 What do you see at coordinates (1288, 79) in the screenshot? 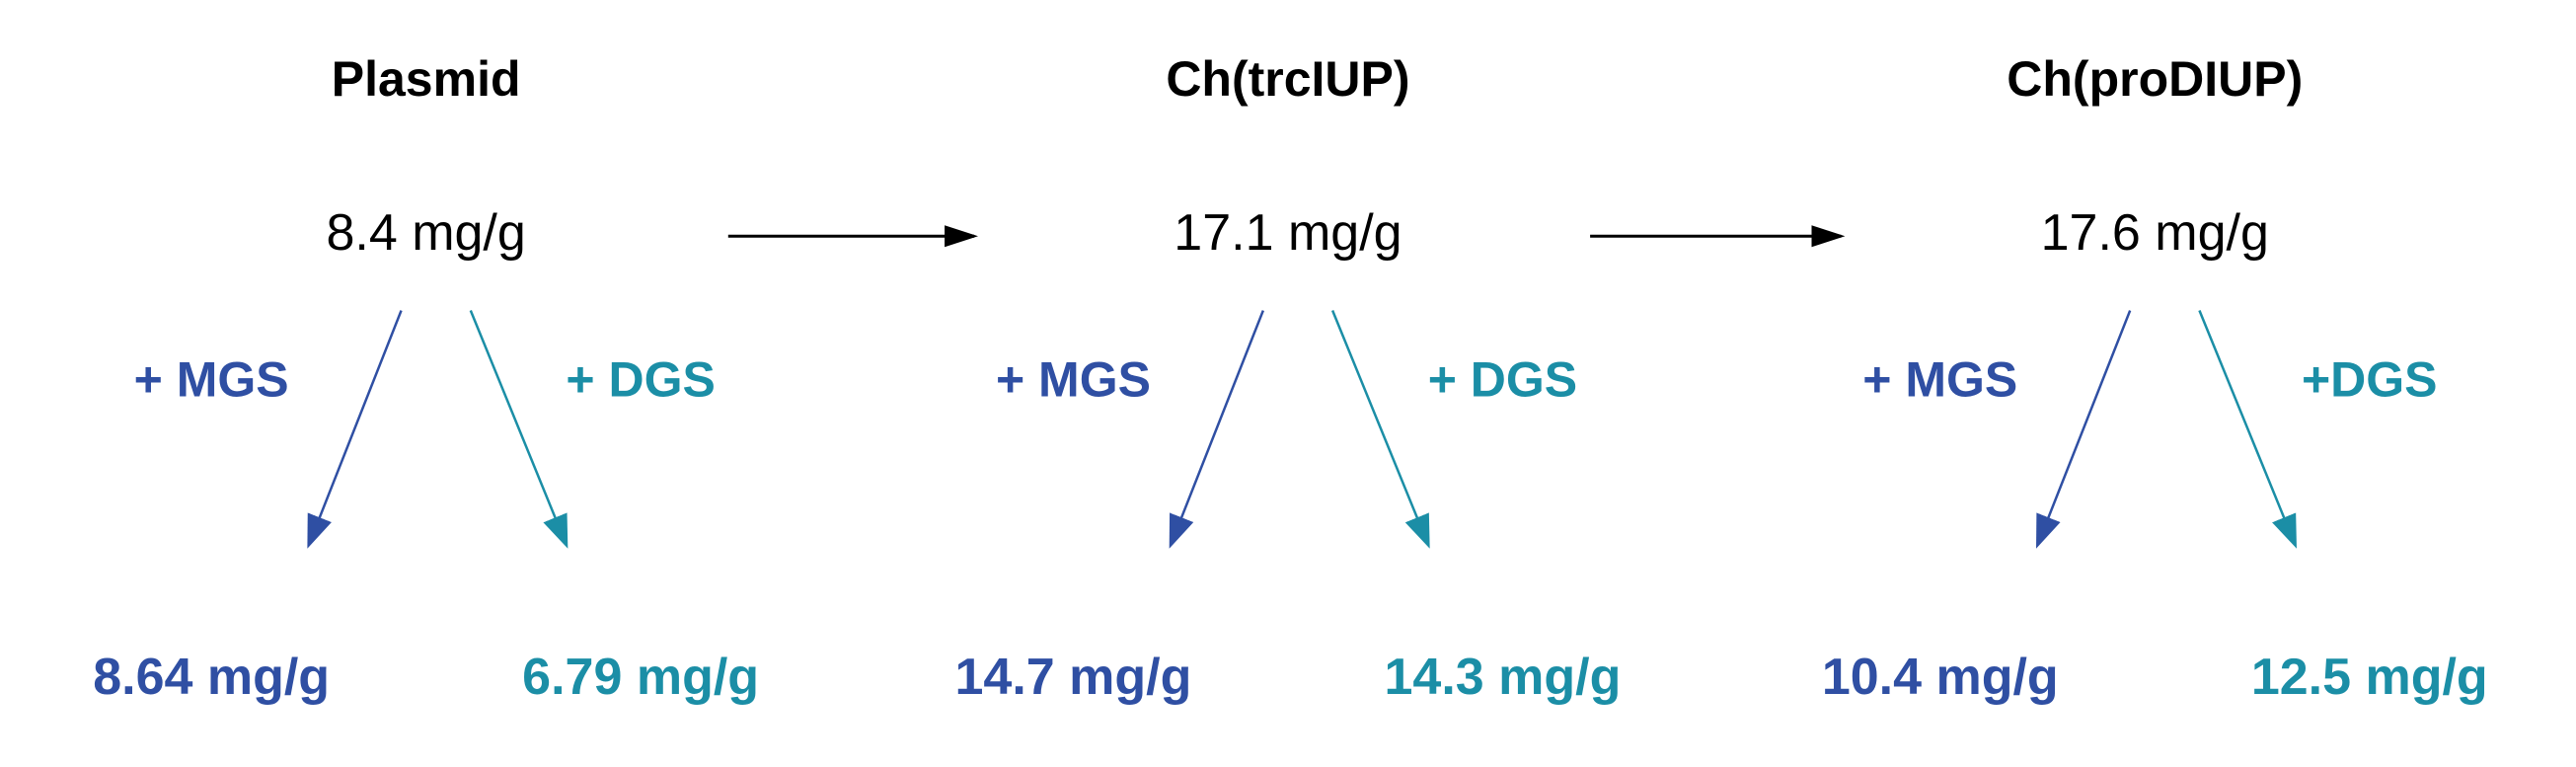
I see `strain-title: Ch(trcIUP)` at bounding box center [1288, 79].